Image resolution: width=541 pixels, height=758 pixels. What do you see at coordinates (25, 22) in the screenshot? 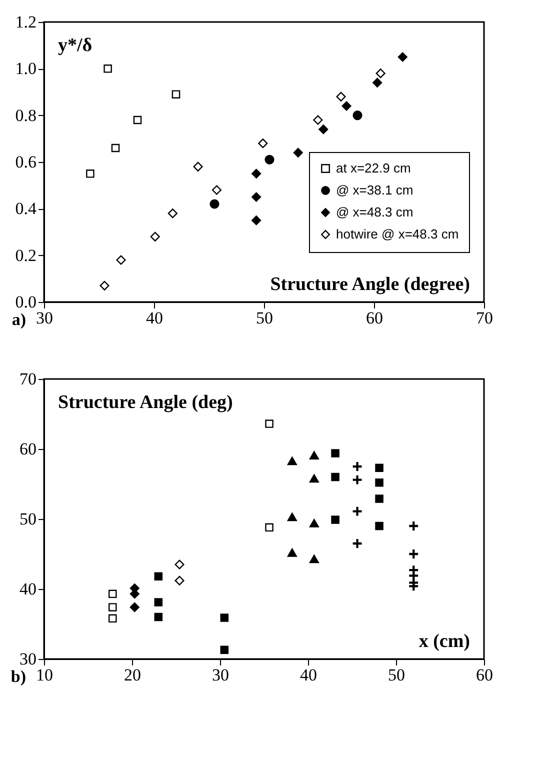
I see `y-tick-label: 1.2` at bounding box center [25, 22].